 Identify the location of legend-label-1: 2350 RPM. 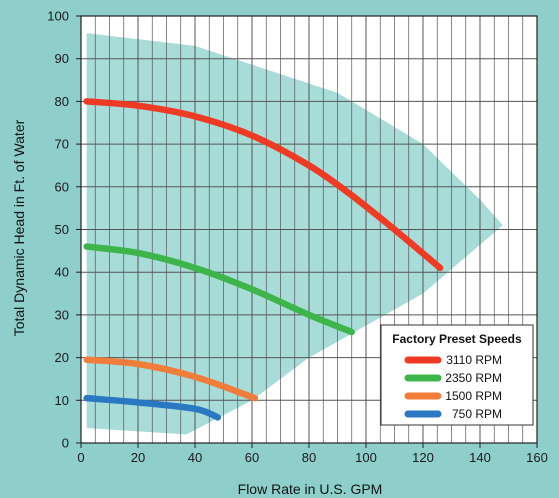
(473, 378).